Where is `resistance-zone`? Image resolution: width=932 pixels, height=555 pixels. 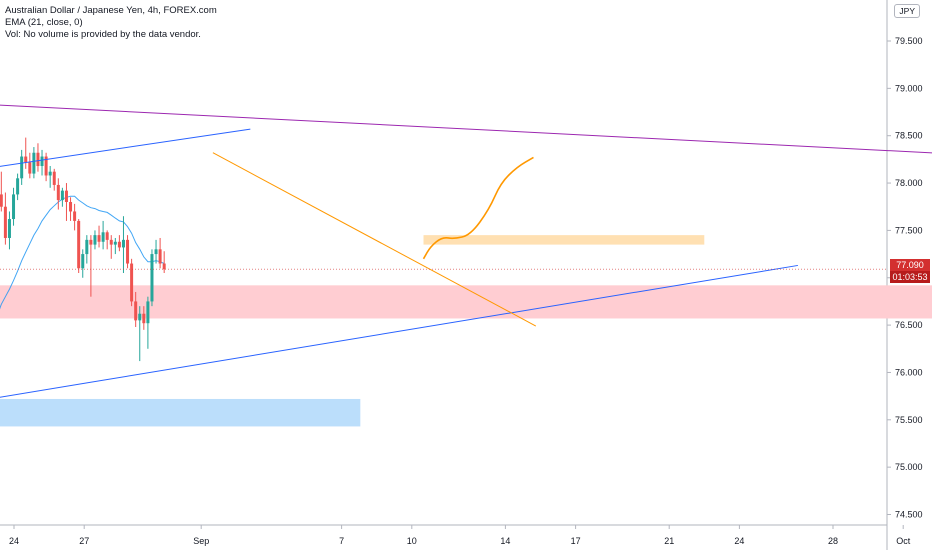
resistance-zone is located at coordinates (564, 240).